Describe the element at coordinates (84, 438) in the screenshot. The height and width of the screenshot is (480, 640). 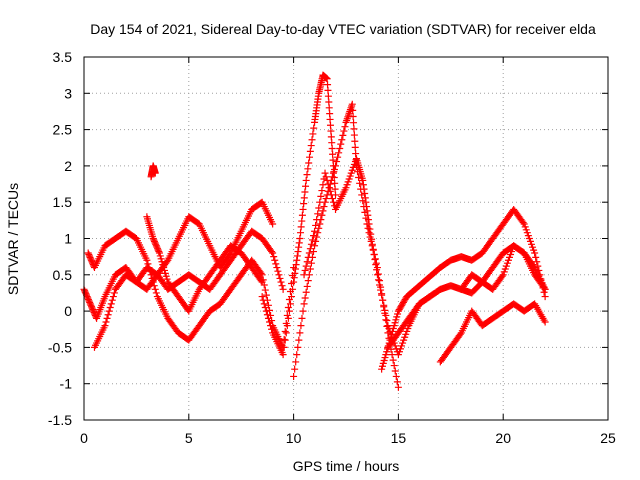
I see `x-tick-label: 0` at that location.